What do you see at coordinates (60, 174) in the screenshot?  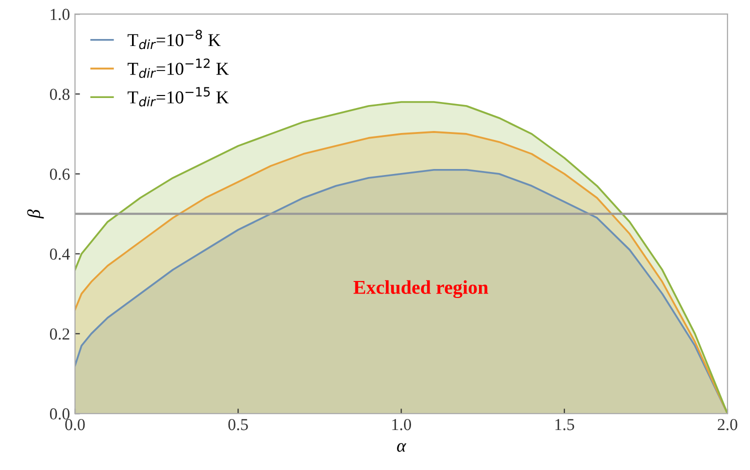 I see `y-tick-label: 0.6` at bounding box center [60, 174].